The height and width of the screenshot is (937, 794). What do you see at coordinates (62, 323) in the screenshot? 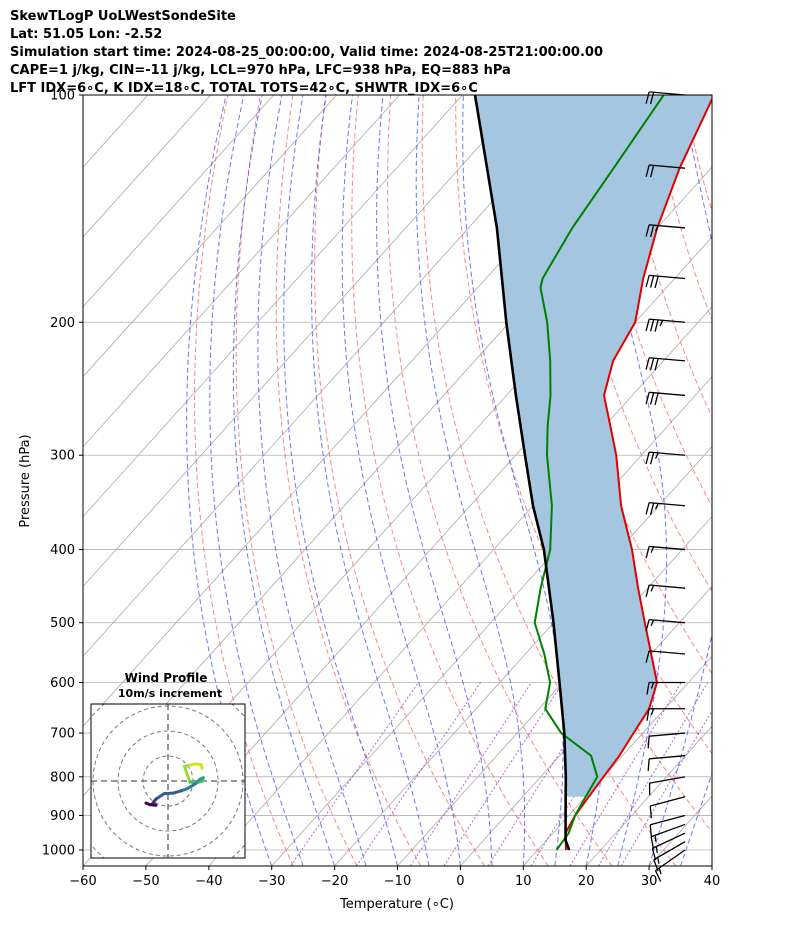
I see `y-tick-label: 200` at bounding box center [62, 323].